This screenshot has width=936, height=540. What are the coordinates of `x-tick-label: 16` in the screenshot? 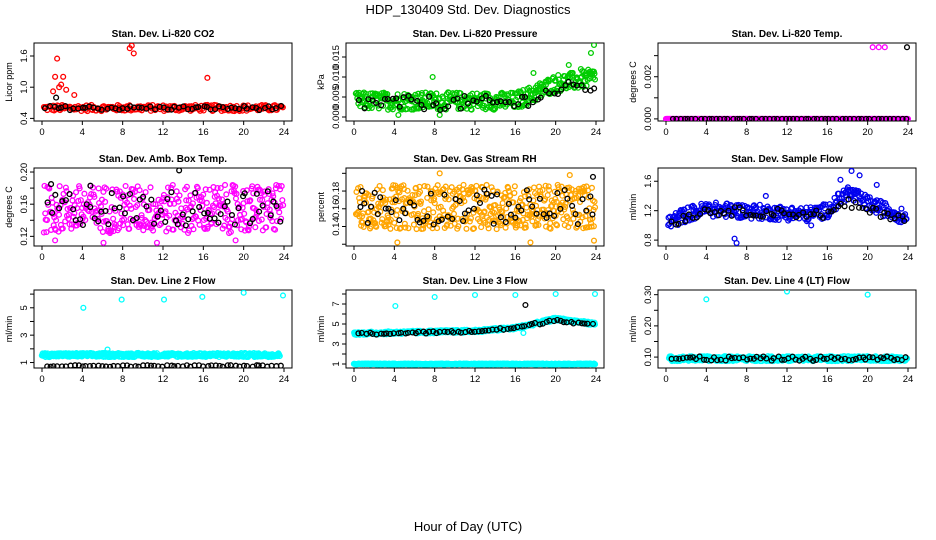 It's located at (515, 379).